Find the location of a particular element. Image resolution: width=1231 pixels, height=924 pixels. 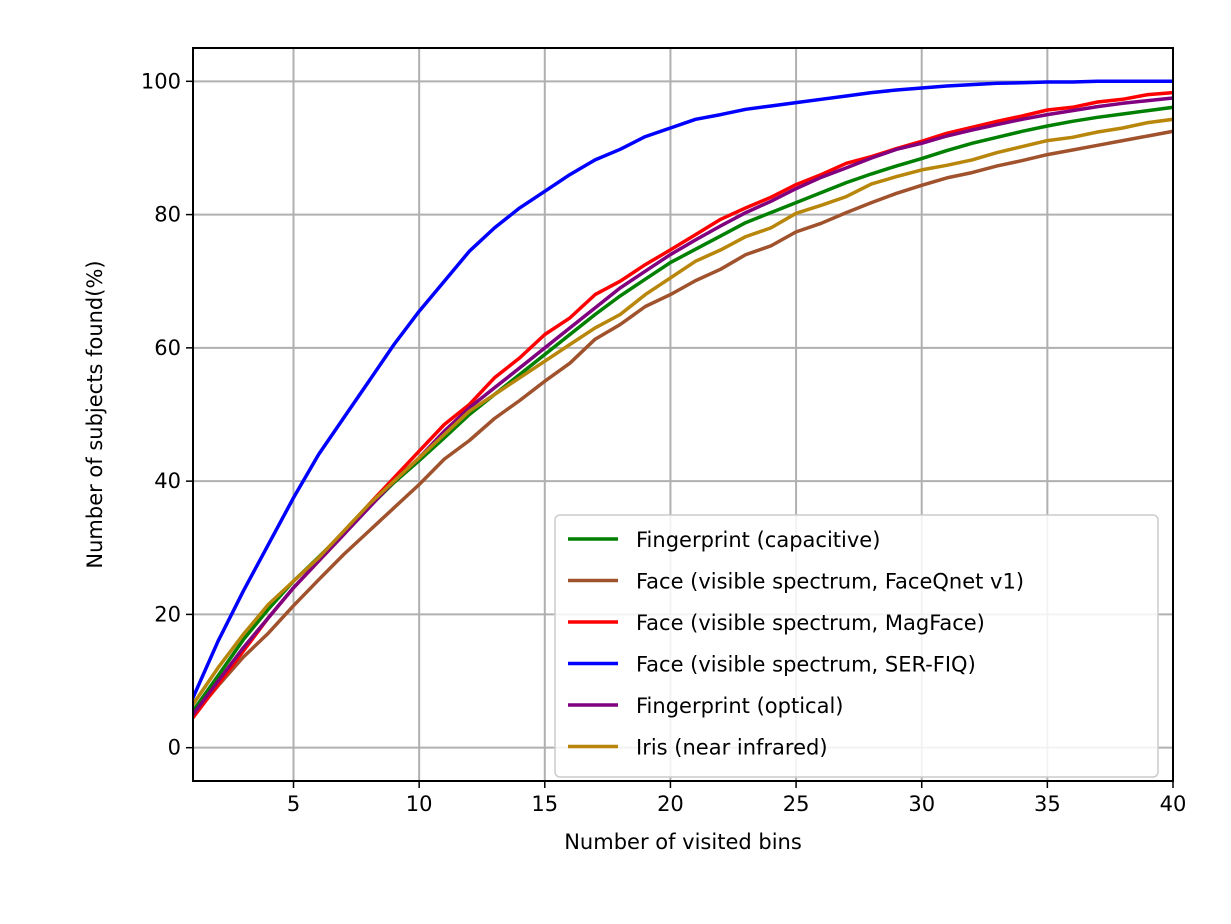

x-tick-label: 20 is located at coordinates (670, 804).